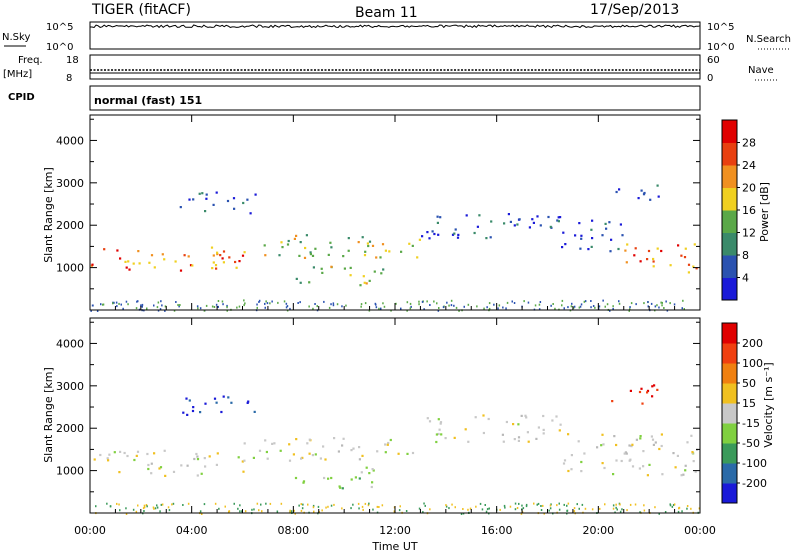 The image size is (800, 554). Describe the element at coordinates (70, 225) in the screenshot. I see `y-tick-label: 2000` at that location.